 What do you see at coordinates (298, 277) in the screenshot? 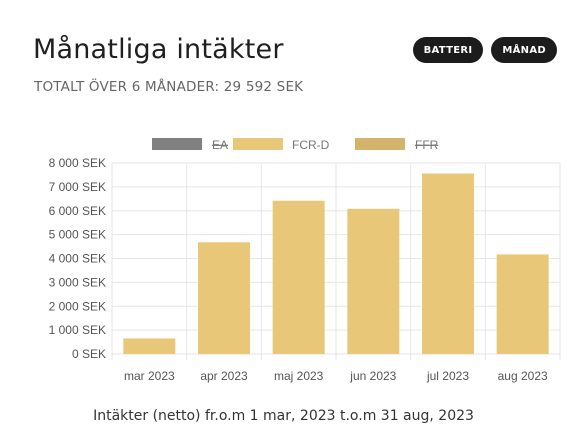
I see `bar-maj-2023` at bounding box center [298, 277].